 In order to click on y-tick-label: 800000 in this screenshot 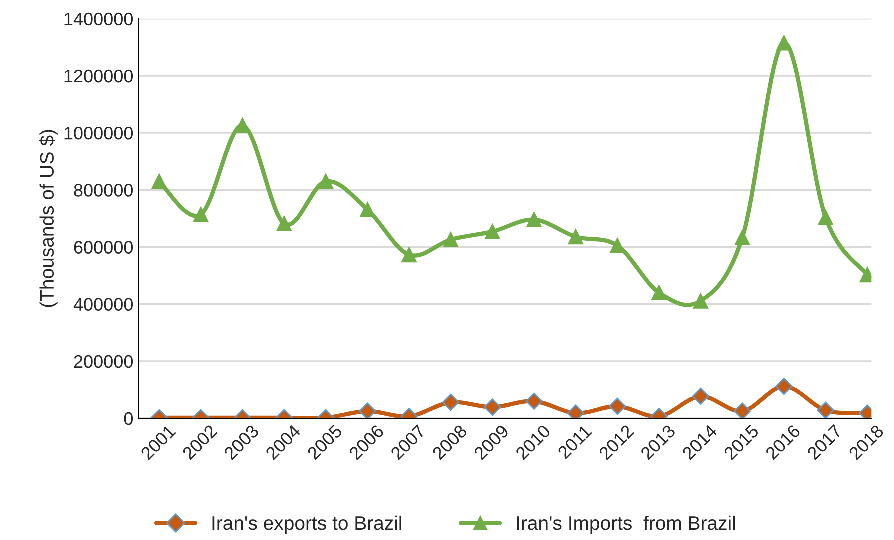, I will do `click(104, 190)`.